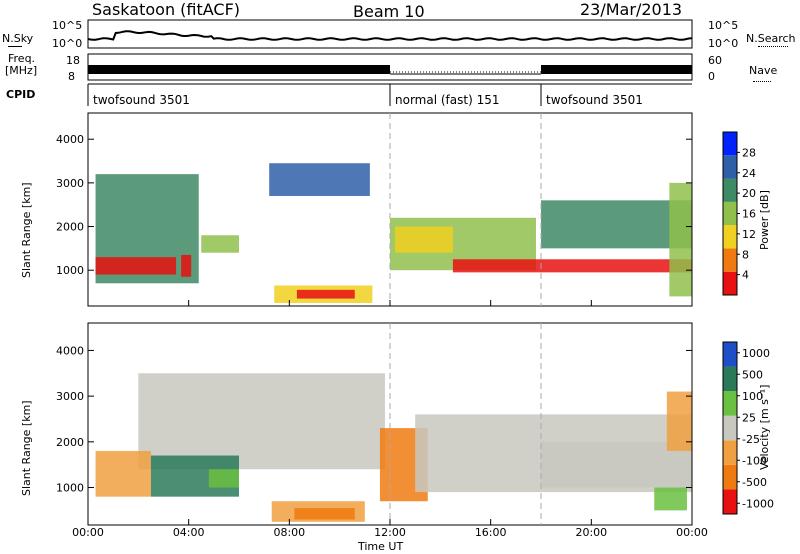 The width and height of the screenshot is (800, 554). What do you see at coordinates (749, 152) in the screenshot?
I see `colorbar-tick-label: 28` at bounding box center [749, 152].